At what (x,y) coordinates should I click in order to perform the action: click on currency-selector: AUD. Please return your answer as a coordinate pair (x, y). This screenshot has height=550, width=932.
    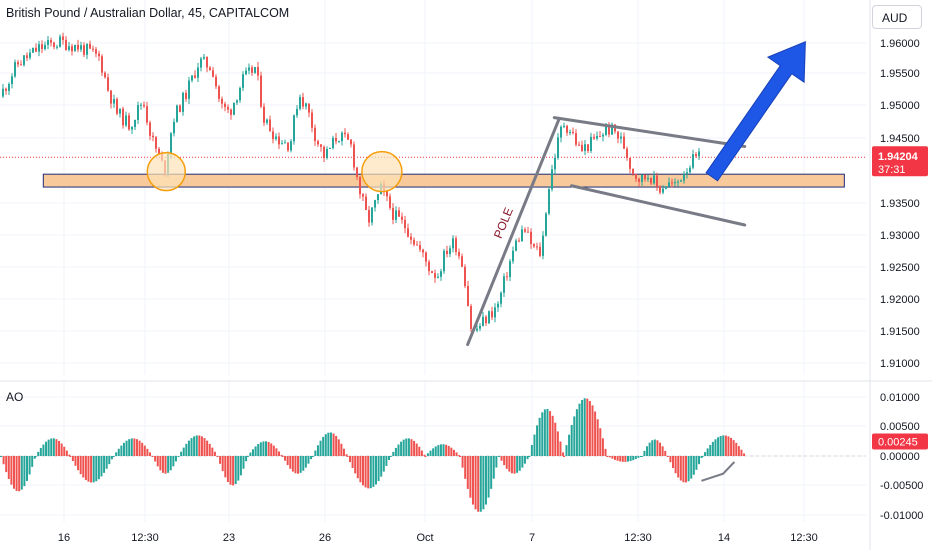
    Looking at the image, I should click on (897, 17).